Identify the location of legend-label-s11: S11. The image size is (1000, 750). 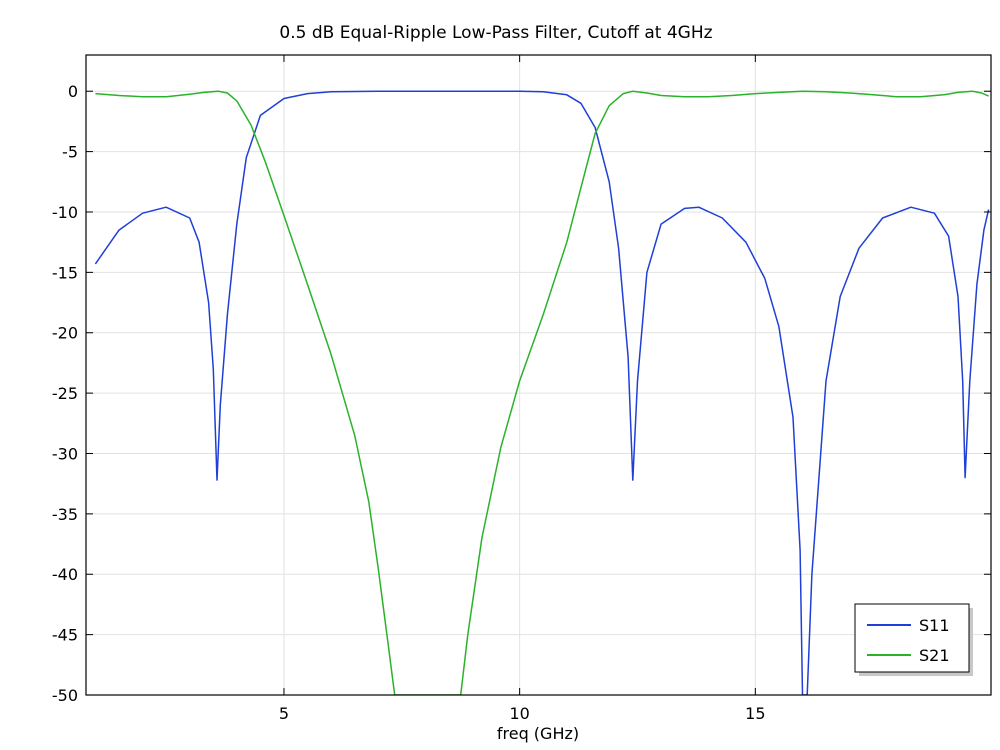
(934, 625).